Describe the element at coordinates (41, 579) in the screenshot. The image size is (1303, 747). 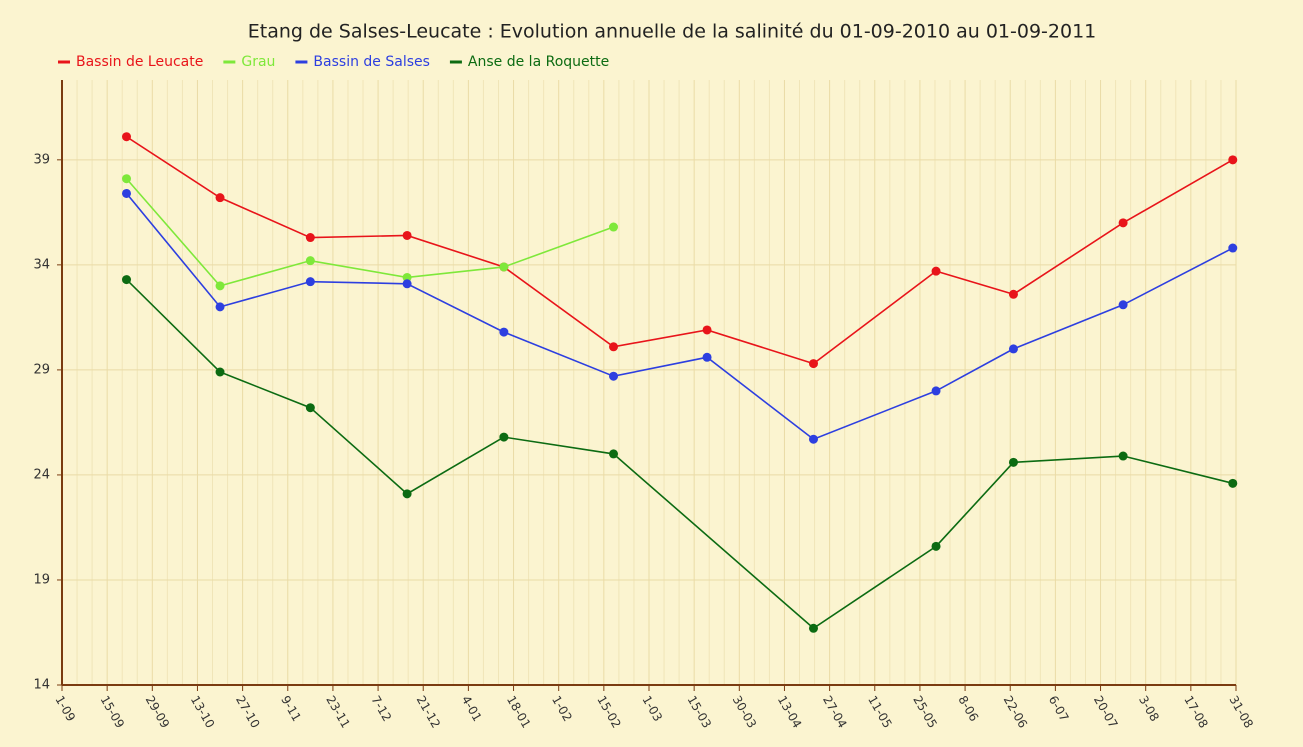
I see `y-tick-label: 19` at that location.